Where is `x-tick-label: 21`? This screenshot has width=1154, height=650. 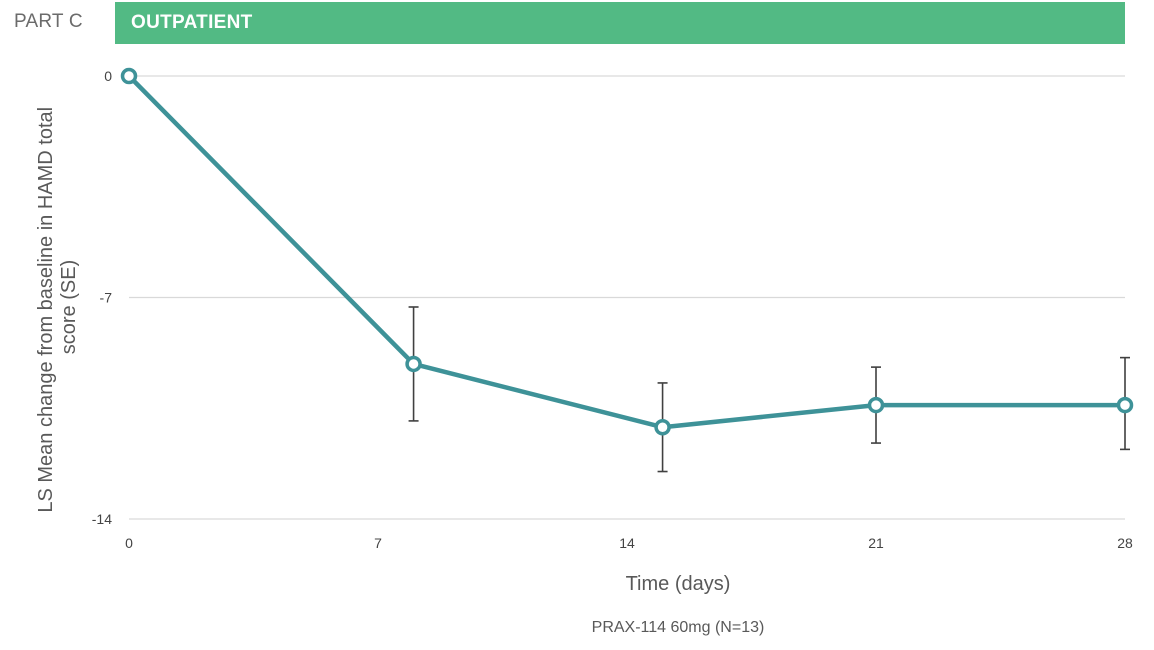 x-tick-label: 21 is located at coordinates (876, 543).